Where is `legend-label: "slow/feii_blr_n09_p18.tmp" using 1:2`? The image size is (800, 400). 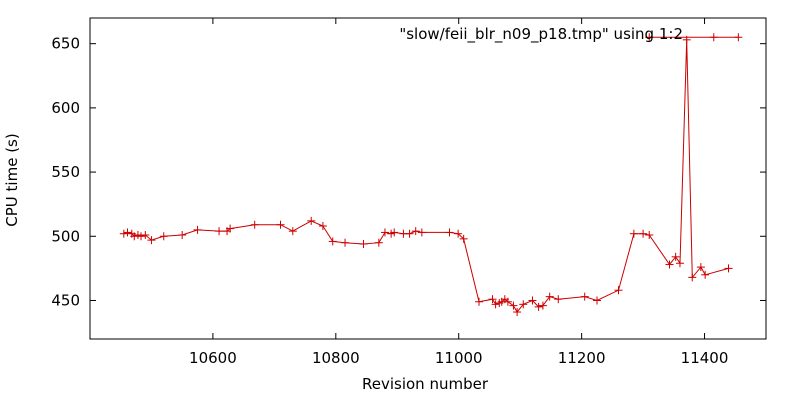
legend-label: "slow/feii_blr_n09_p18.tmp" using 1:2 is located at coordinates (541, 34).